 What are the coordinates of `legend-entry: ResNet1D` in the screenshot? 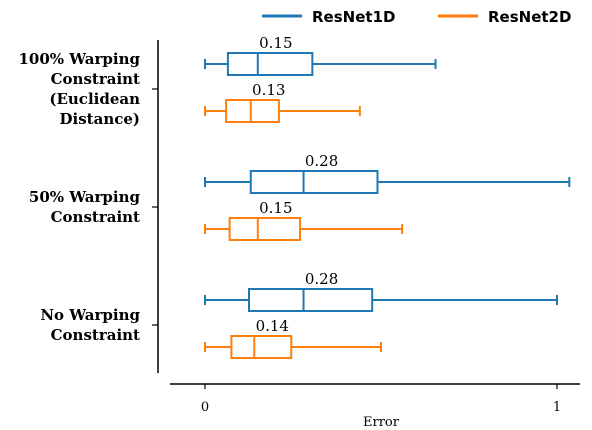 It's located at (353, 17).